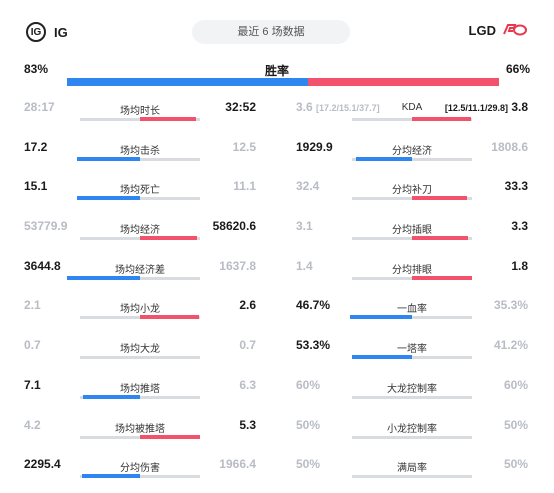 The height and width of the screenshot is (493, 554). I want to click on stat-row: 32.4 分均补刀 33.3, so click(412, 195).